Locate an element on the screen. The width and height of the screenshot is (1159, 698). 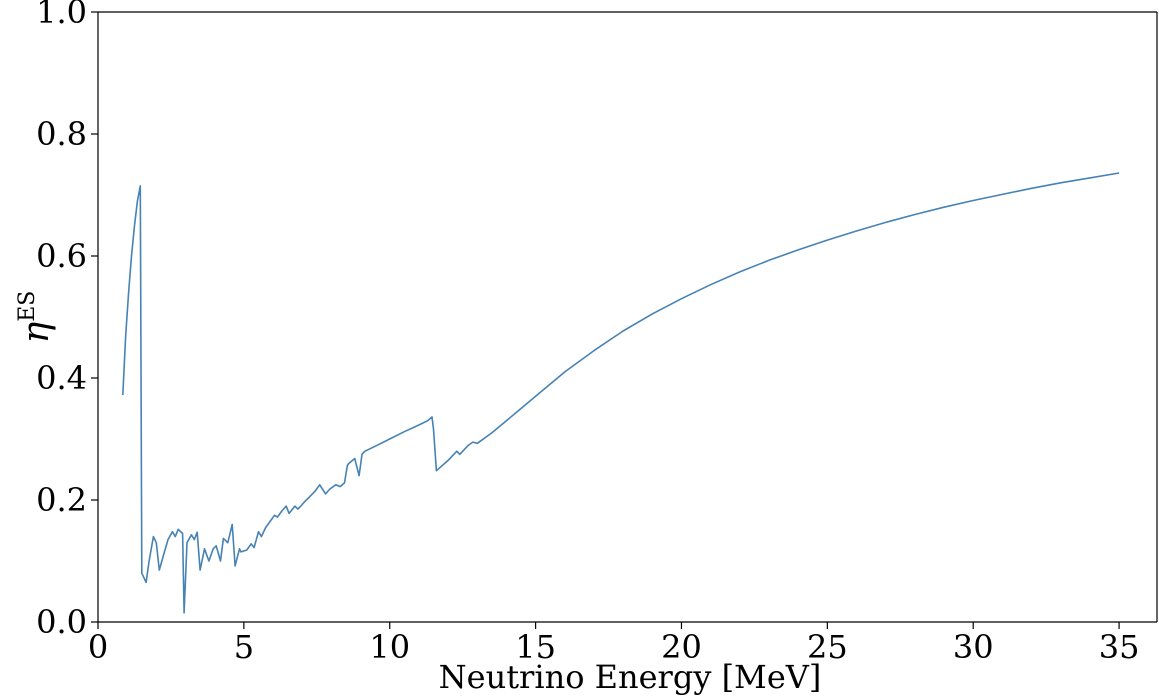
y-tick-label: 0.6 is located at coordinates (61, 256).